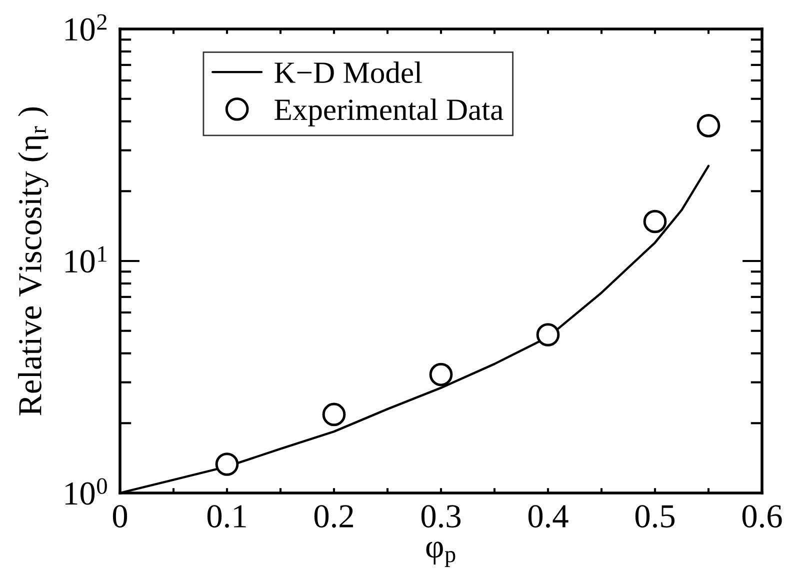 This screenshot has height=584, width=786. What do you see at coordinates (120, 516) in the screenshot?
I see `x-tick-label: 0` at bounding box center [120, 516].